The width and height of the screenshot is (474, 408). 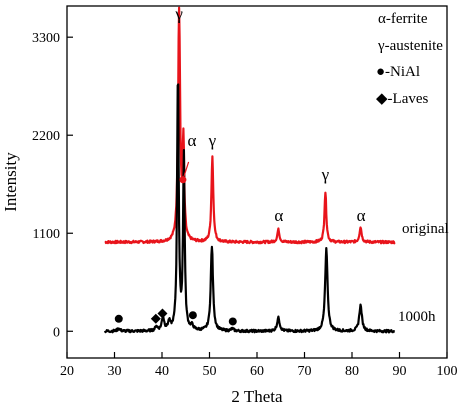 I want to click on x-tick-label: 100, so click(x=447, y=371).